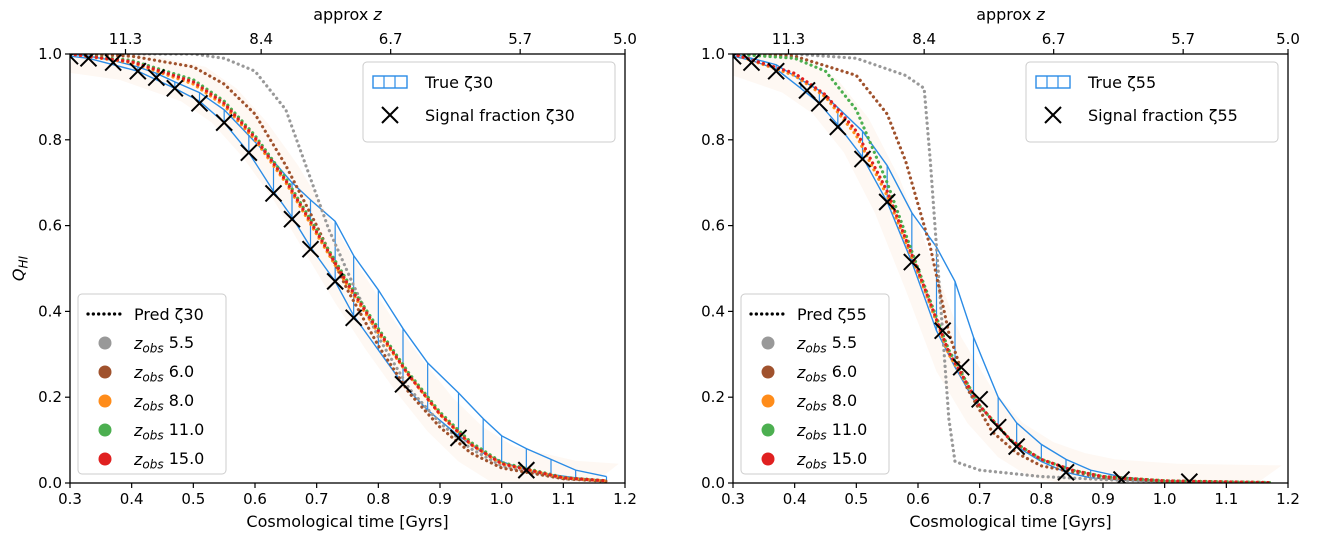  What do you see at coordinates (132, 499) in the screenshot?
I see `x-tick-label: 0.4` at bounding box center [132, 499].